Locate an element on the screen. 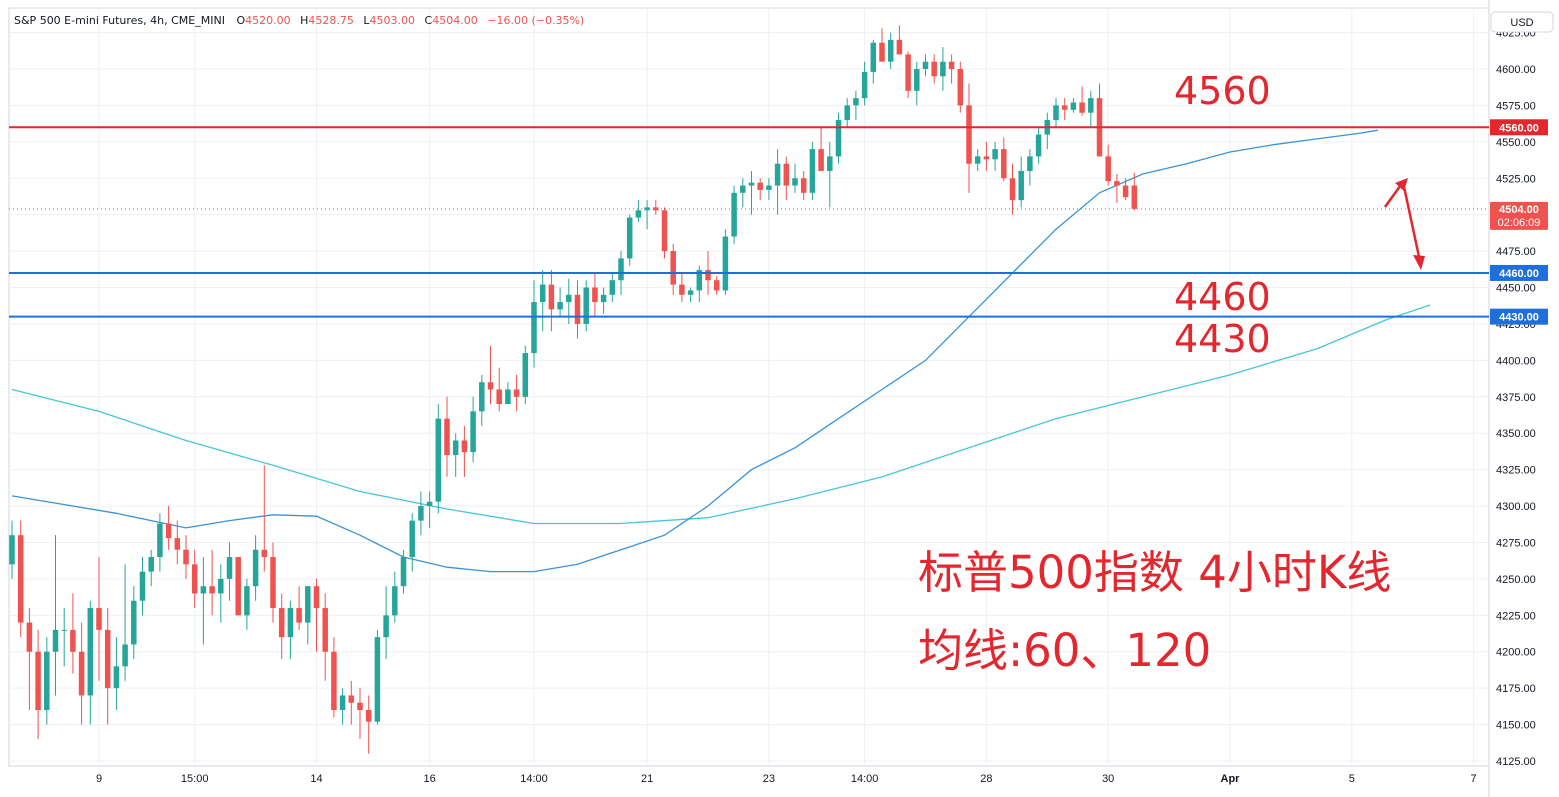 The image size is (1559, 797). currency-button: USD is located at coordinates (1522, 22).